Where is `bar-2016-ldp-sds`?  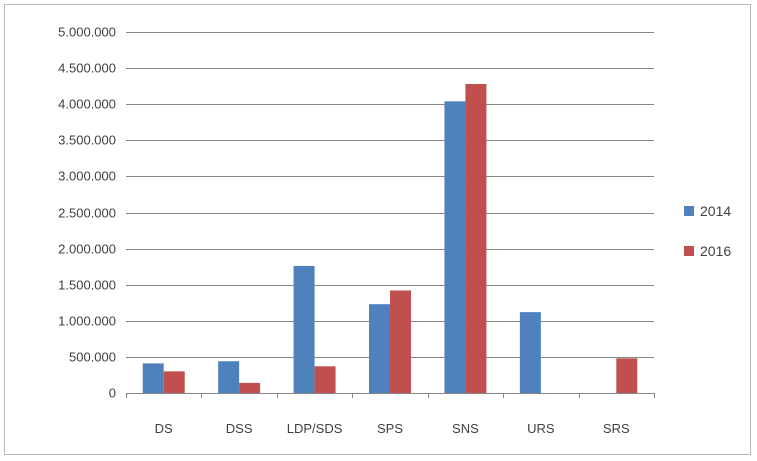 bar-2016-ldp-sds is located at coordinates (325, 379).